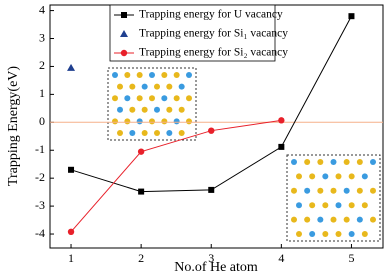 Image resolution: width=387 pixels, height=278 pixels. I want to click on x-tick-label: 3, so click(211, 258).